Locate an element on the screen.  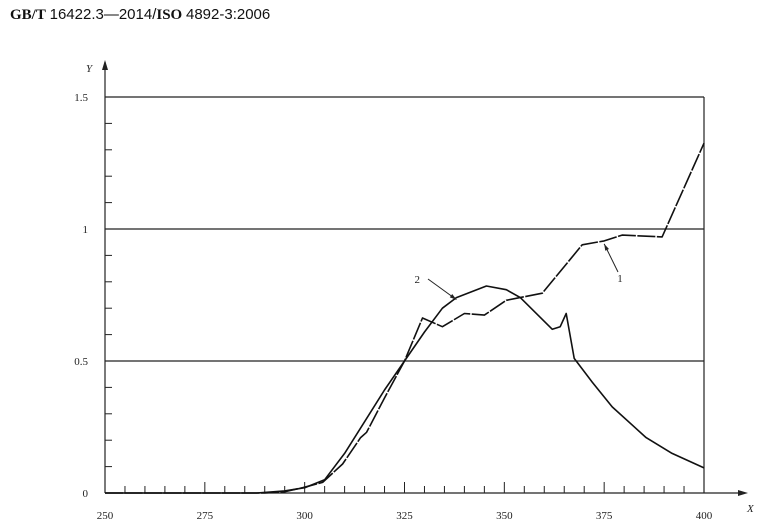
x-tick-label: 400 is located at coordinates (704, 516).